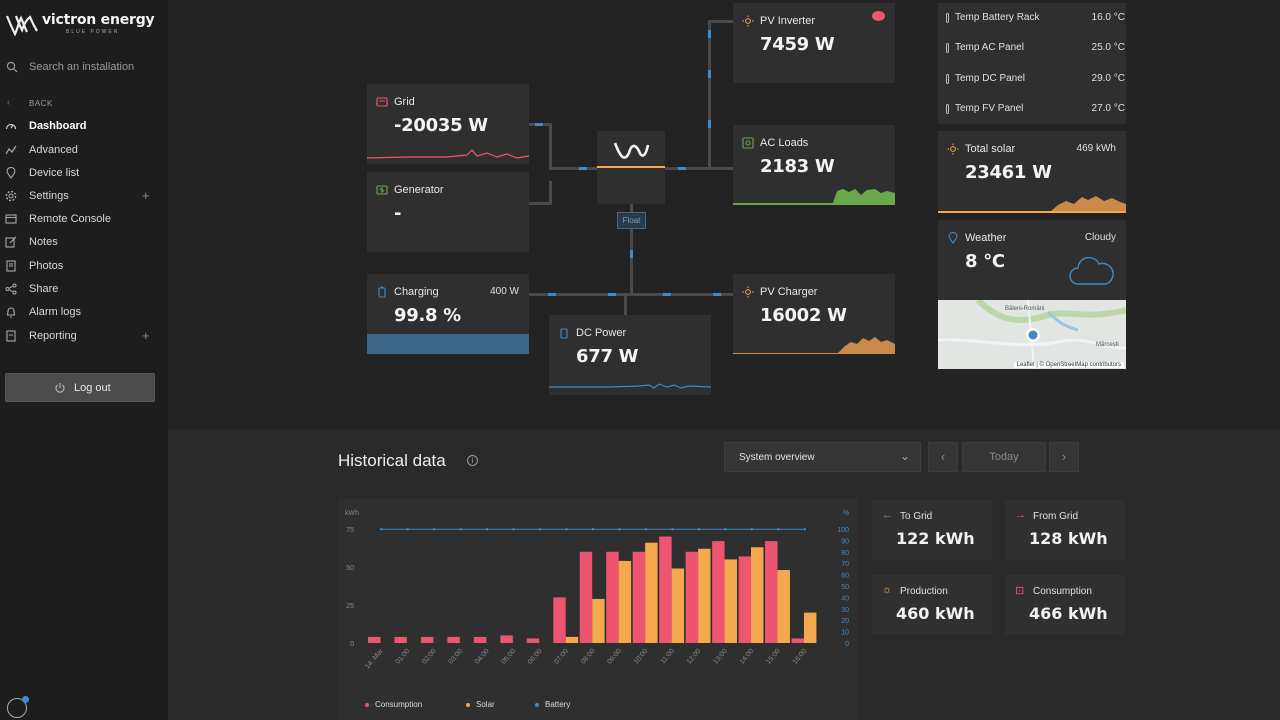  I want to click on info-icon: i, so click(472, 460).